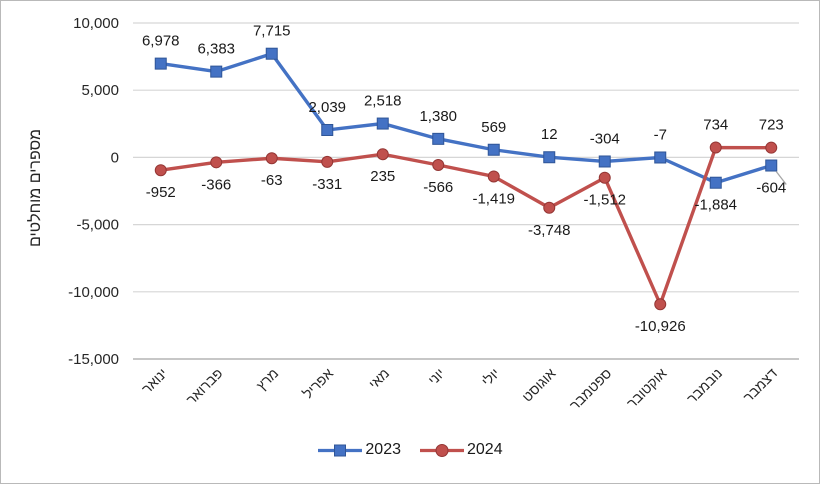  I want to click on data-label-2024: 723, so click(771, 125).